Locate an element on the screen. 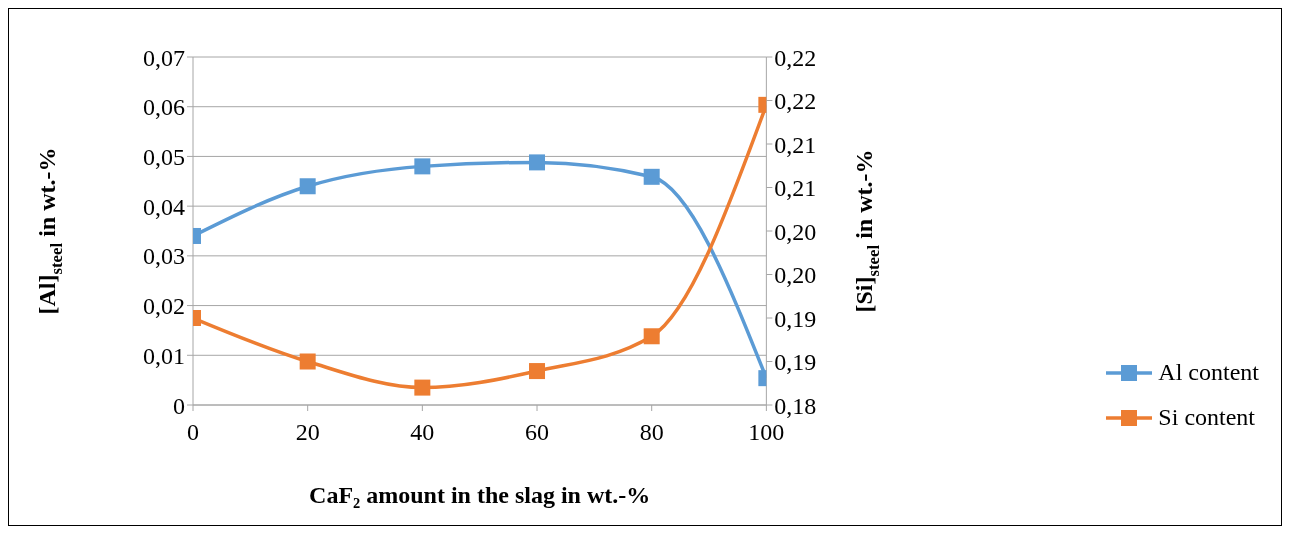 The width and height of the screenshot is (1292, 537). y-tick-label: 0,01 is located at coordinates (164, 355).